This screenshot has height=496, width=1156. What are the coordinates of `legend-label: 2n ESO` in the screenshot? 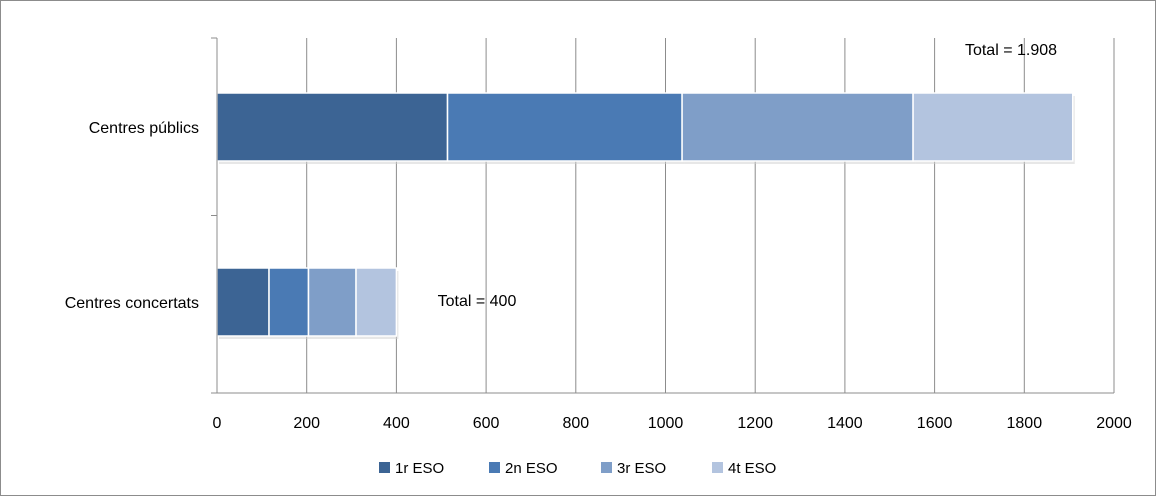 It's located at (531, 468).